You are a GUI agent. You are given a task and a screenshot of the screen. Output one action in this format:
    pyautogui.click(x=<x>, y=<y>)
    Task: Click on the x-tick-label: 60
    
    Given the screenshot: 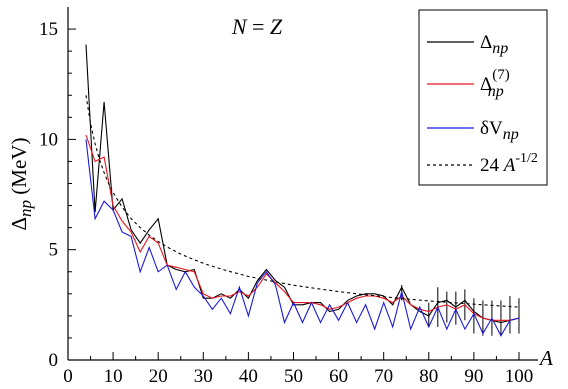 What is the action you would take?
    pyautogui.click(x=338, y=376)
    